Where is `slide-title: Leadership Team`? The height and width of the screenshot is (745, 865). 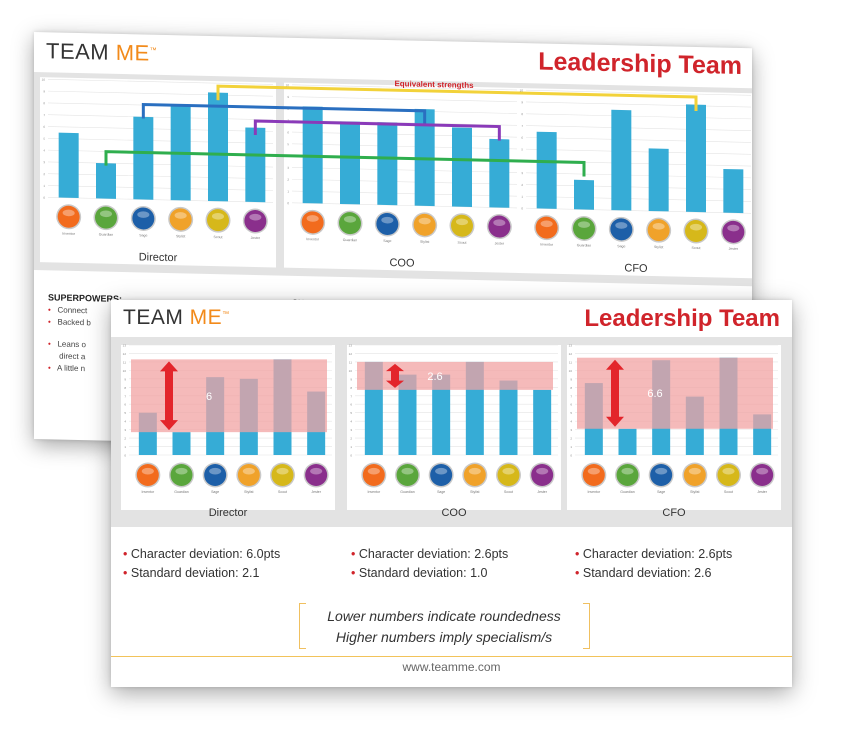
slide-title: Leadership Team is located at coordinates (682, 318).